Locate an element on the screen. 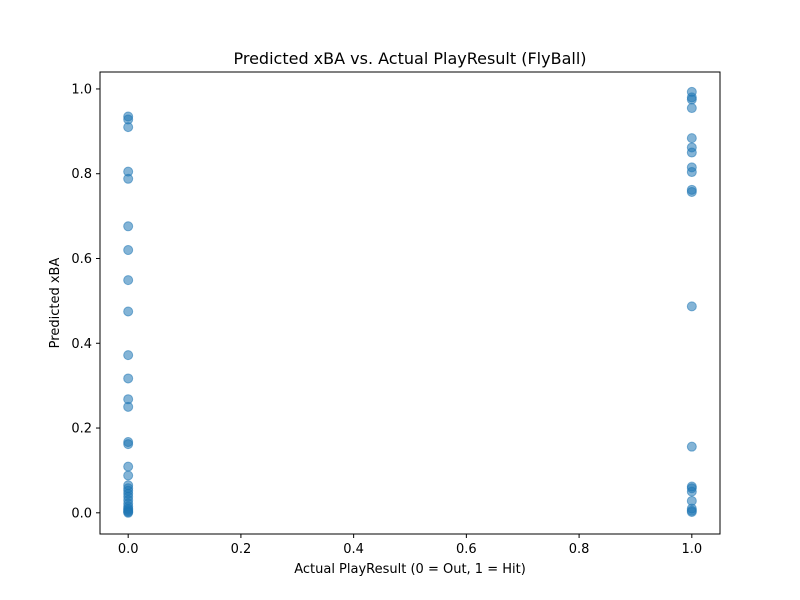  x-tick-label: 1.0 is located at coordinates (691, 549).